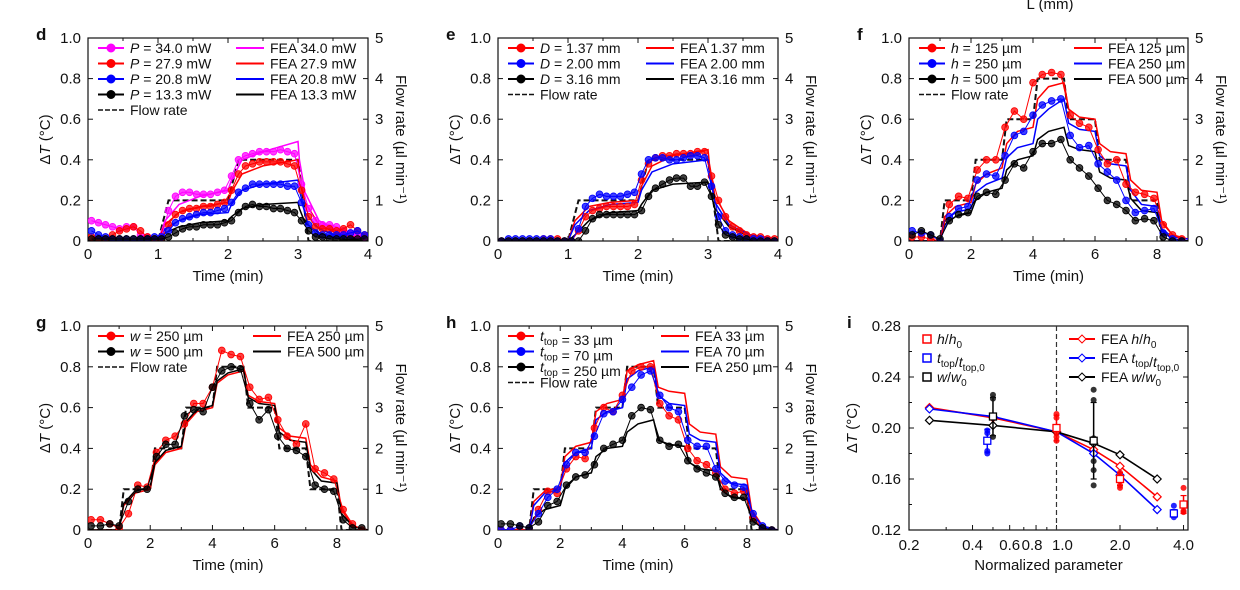 Image resolution: width=1240 pixels, height=590 pixels. I want to click on y-tick-label: 0.4, so click(891, 160).